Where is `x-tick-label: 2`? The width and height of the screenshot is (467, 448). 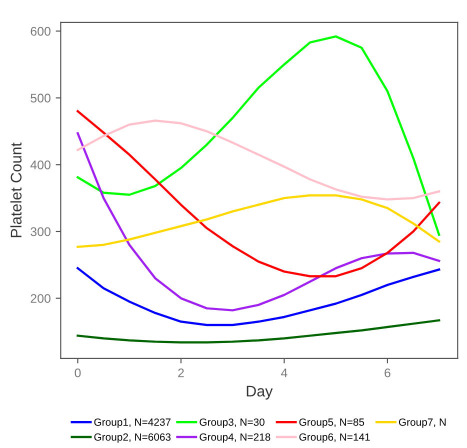 x-tick-label: 2 is located at coordinates (181, 373).